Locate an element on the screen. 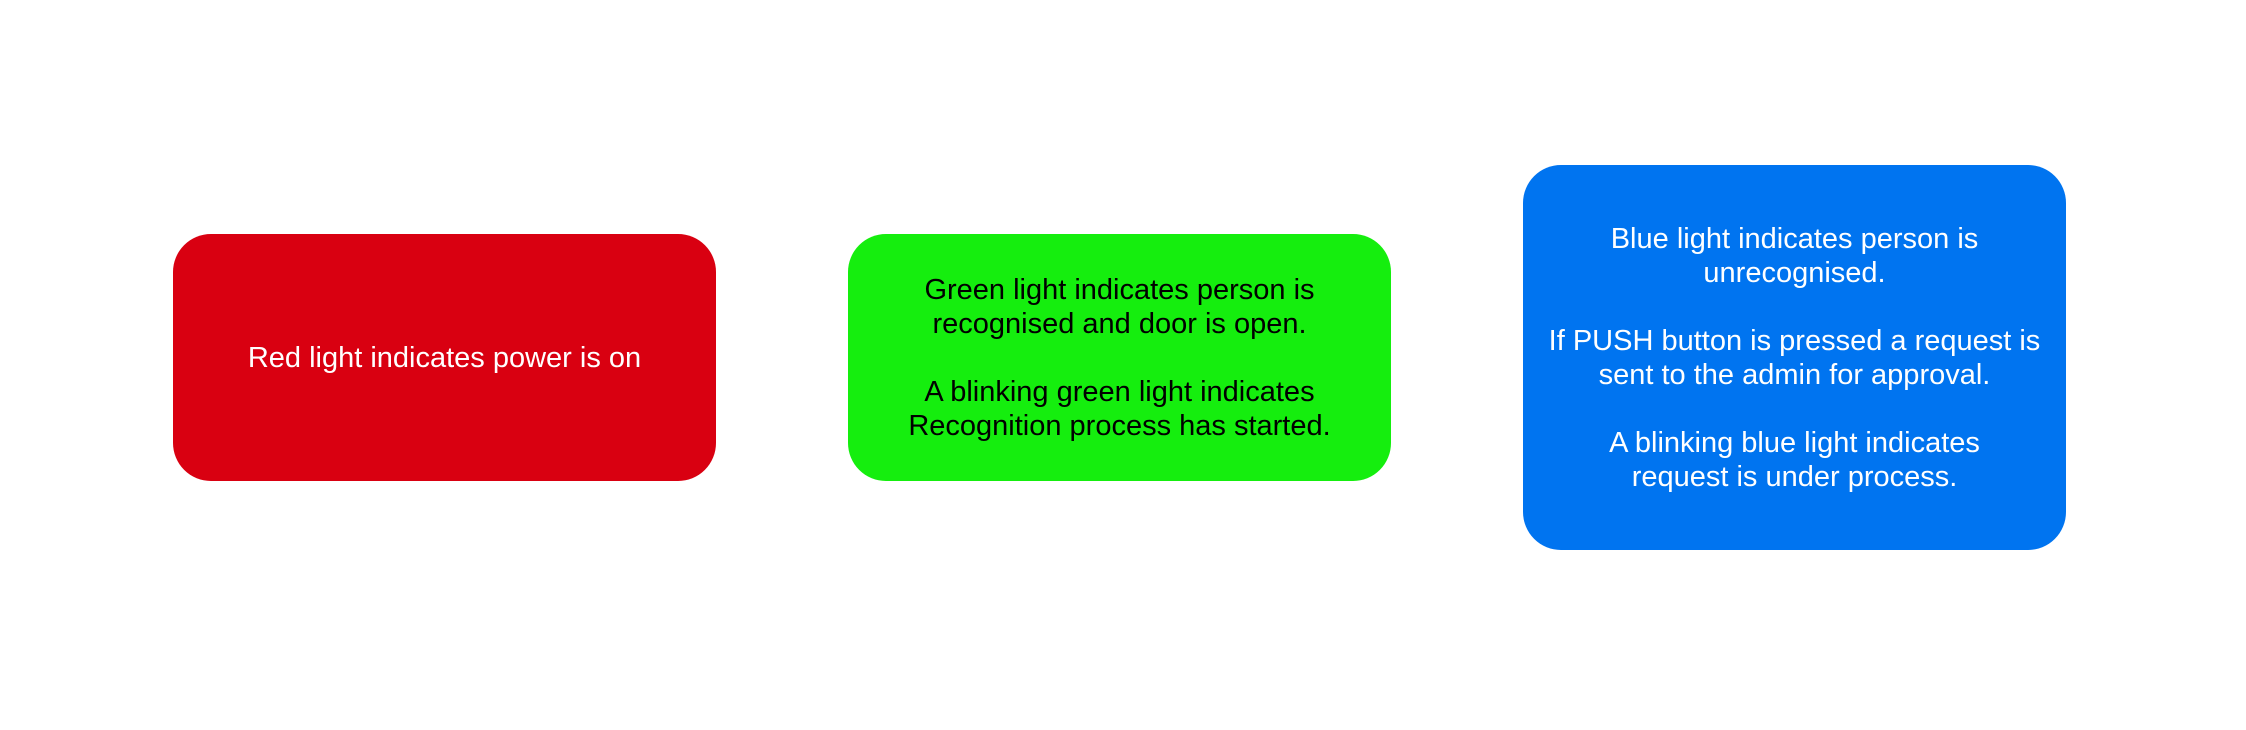 Image resolution: width=2246 pixels, height=730 pixels. red-light-card: Red light indicates power is on is located at coordinates (444, 357).